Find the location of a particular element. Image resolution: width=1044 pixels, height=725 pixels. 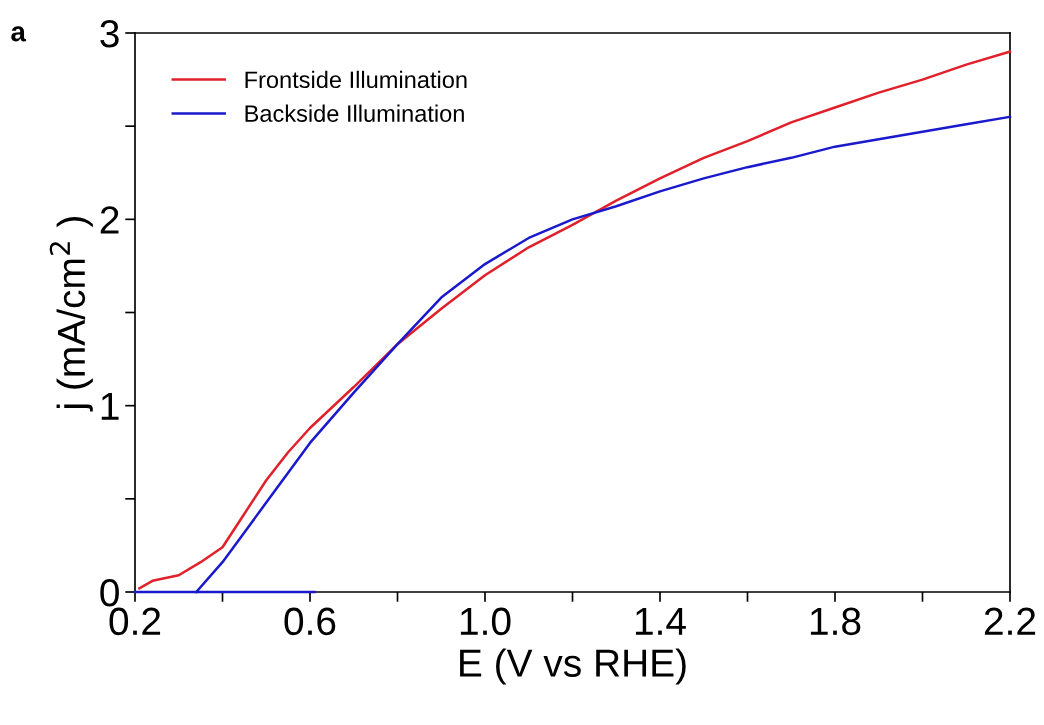

x-tick-label: 1.0 is located at coordinates (485, 621).